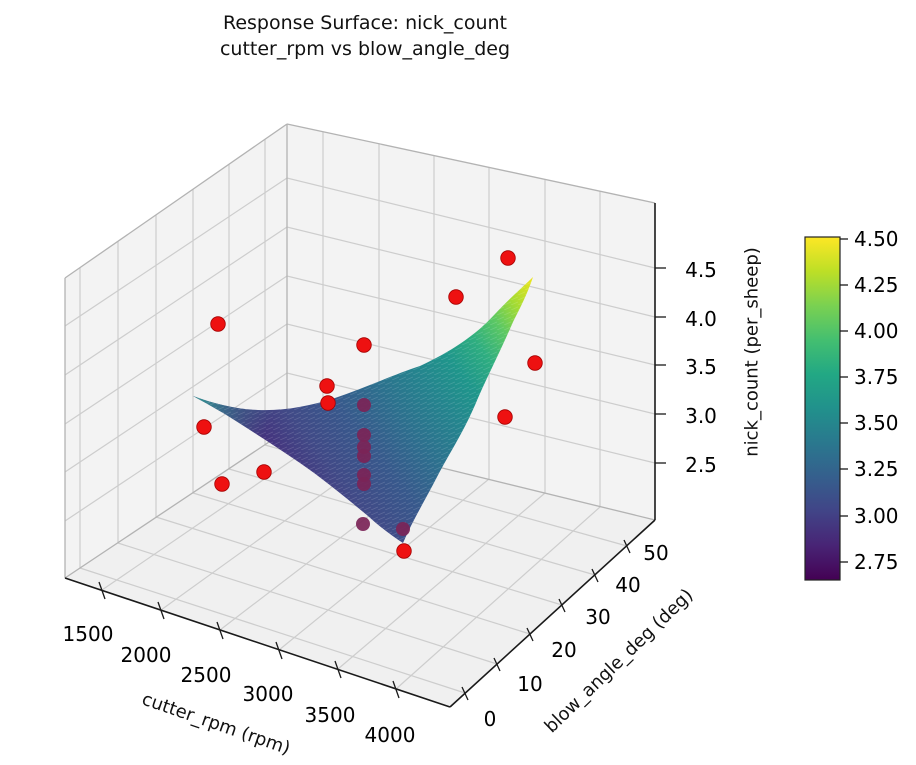 Image resolution: width=916 pixels, height=765 pixels. I want to click on x-tick-label: 2000, so click(146, 655).